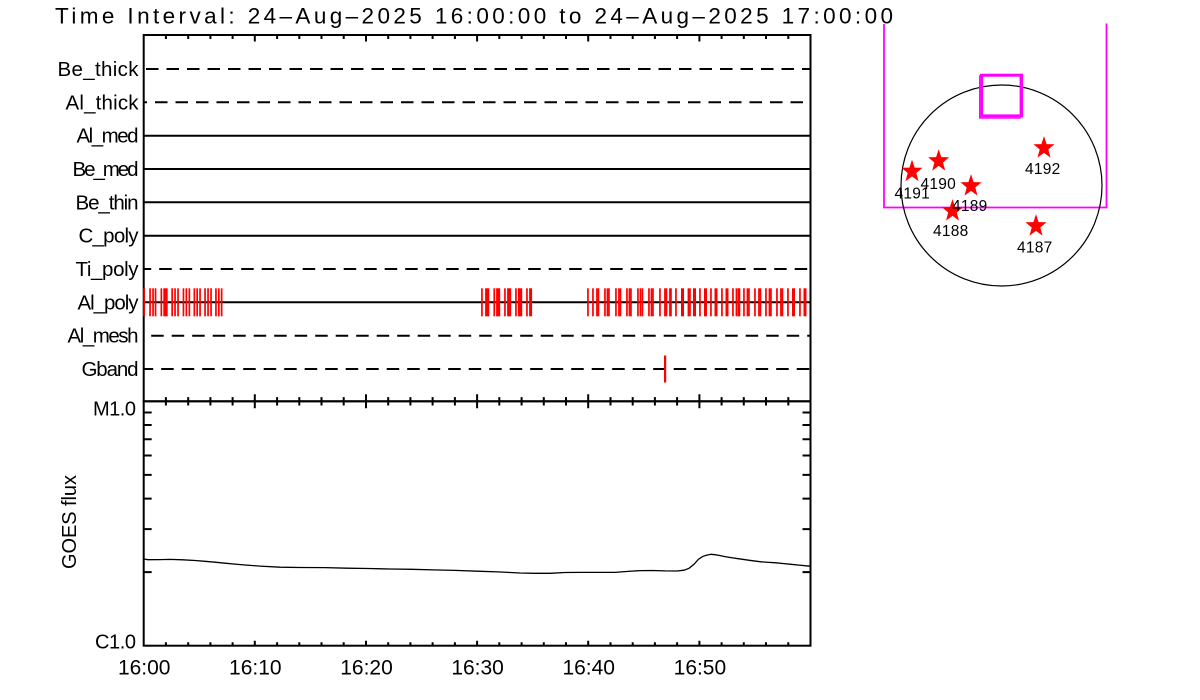  What do you see at coordinates (103, 102) in the screenshot?
I see `svg-text: Al_thick` at bounding box center [103, 102].